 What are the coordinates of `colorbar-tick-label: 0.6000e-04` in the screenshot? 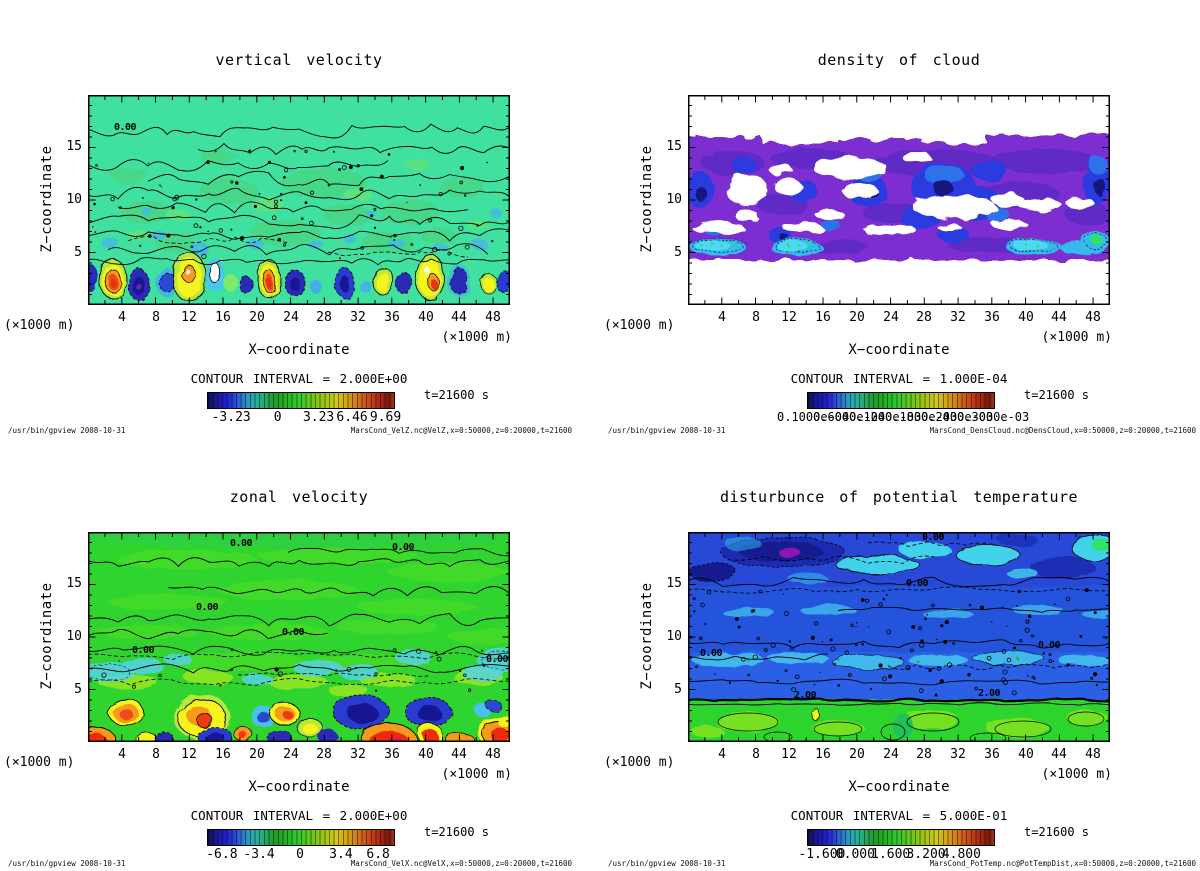 It's located at (849, 417).